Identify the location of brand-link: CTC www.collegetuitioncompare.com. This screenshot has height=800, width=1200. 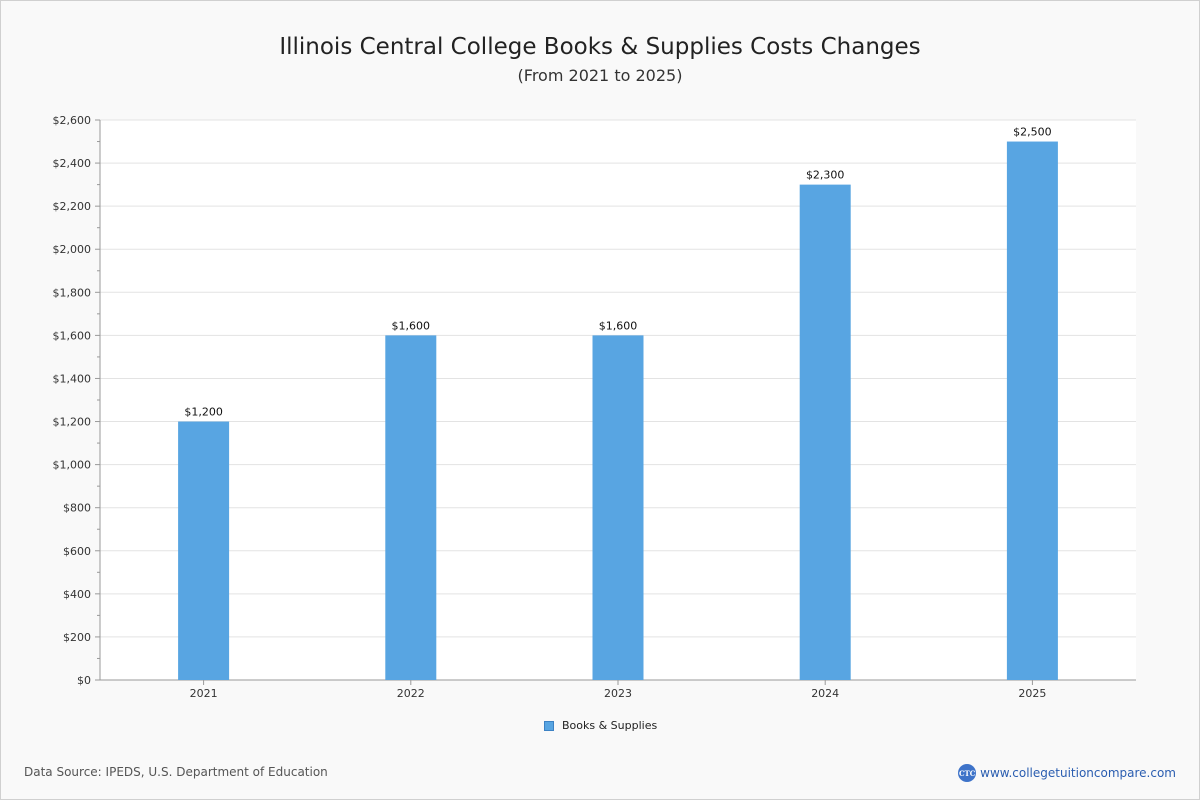
(1067, 773).